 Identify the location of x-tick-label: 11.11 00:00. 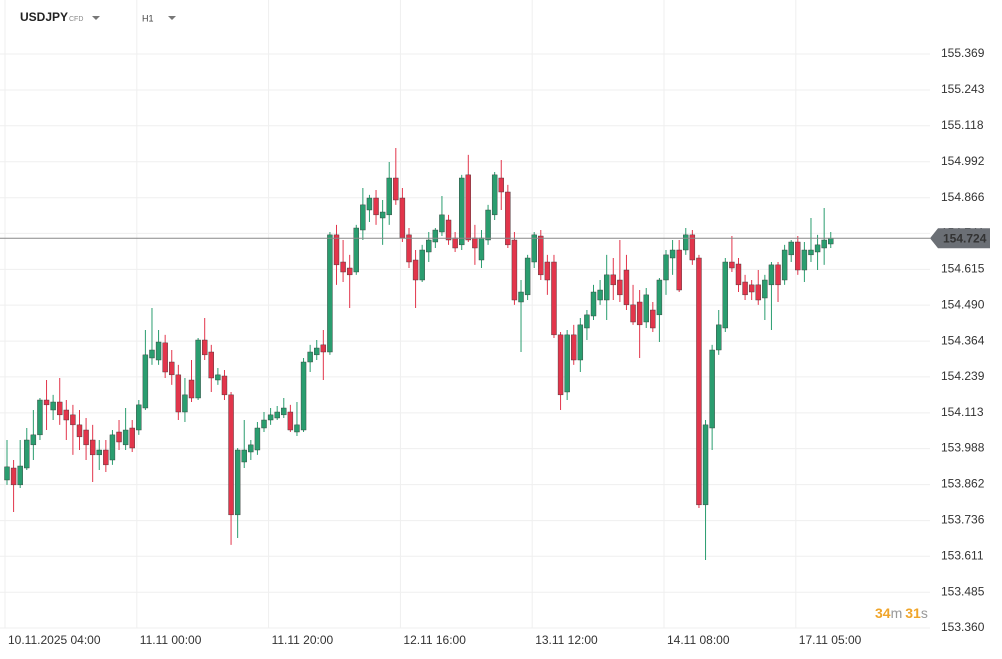
(171, 640).